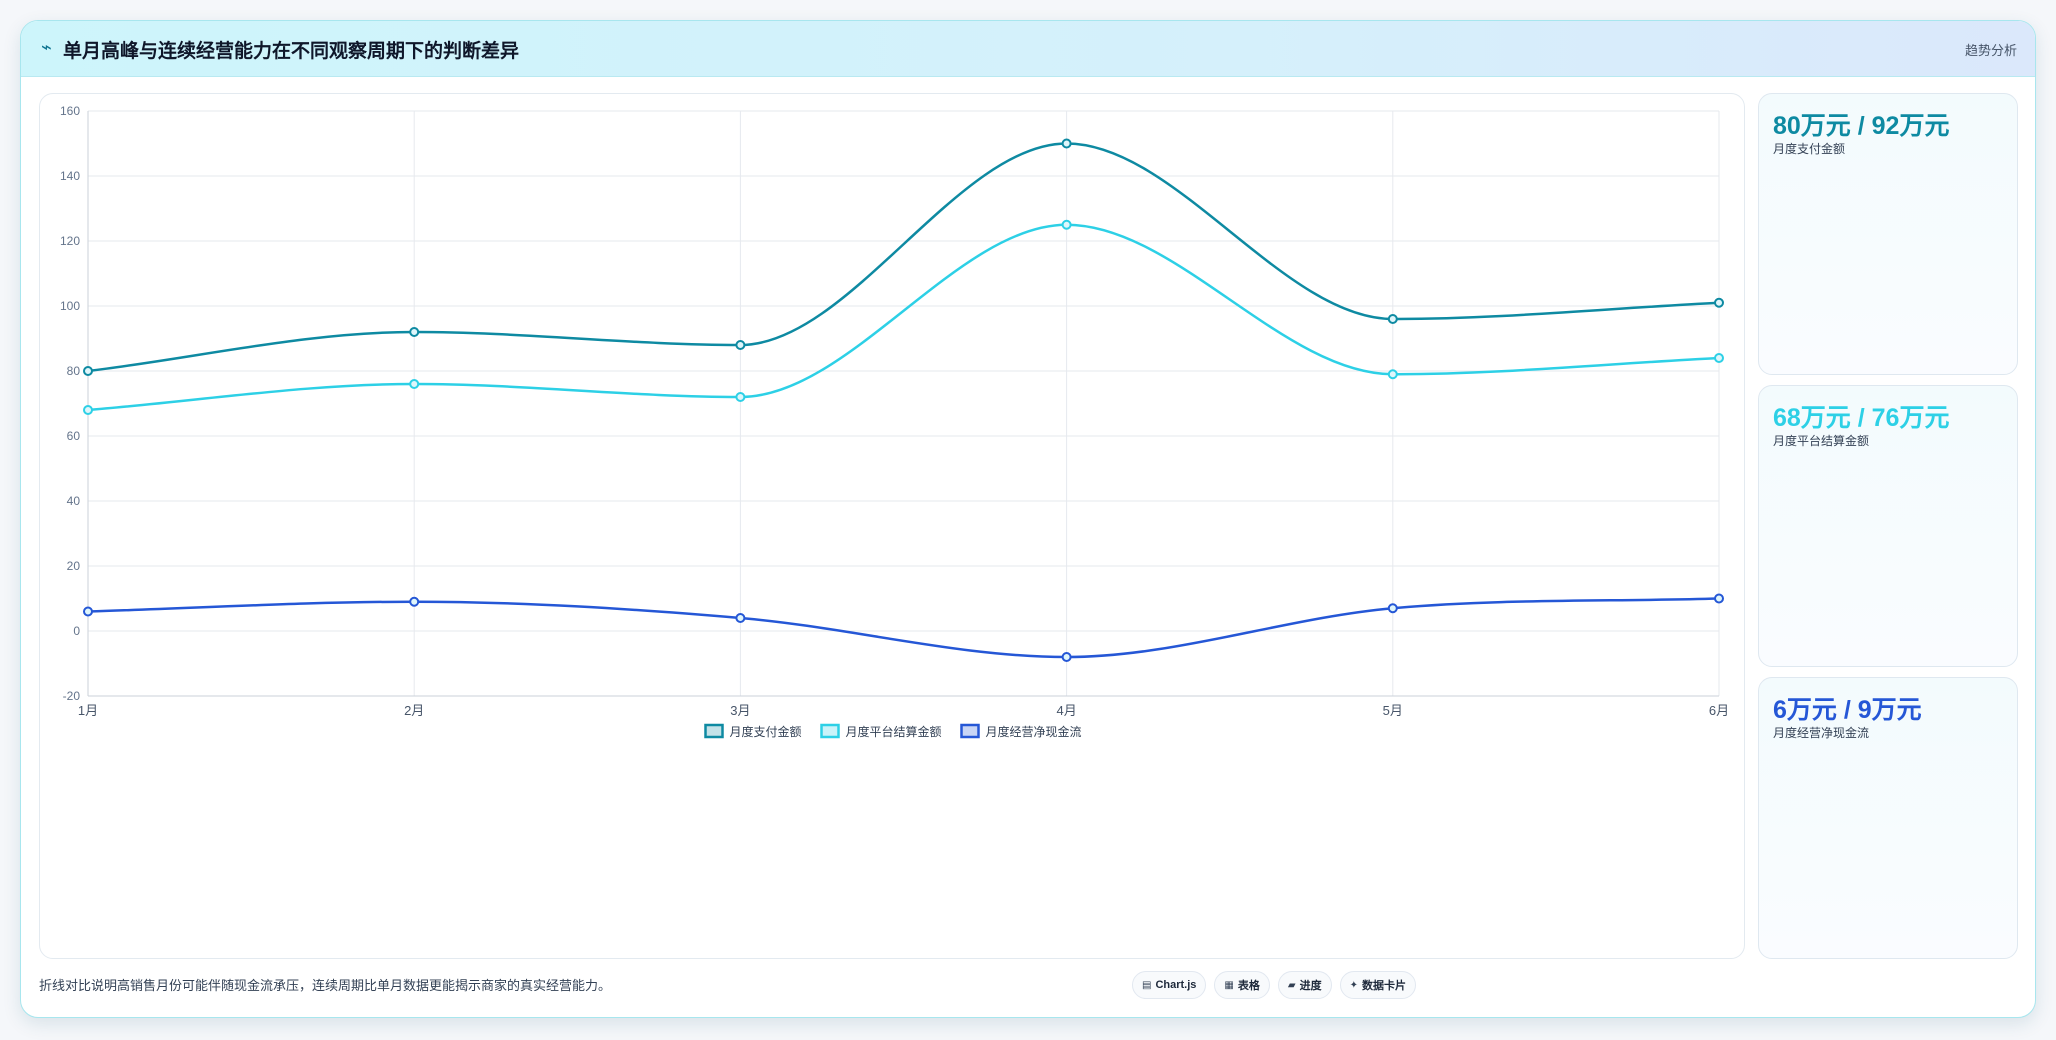  What do you see at coordinates (76, 631) in the screenshot?
I see `y-tick-label: 0` at bounding box center [76, 631].